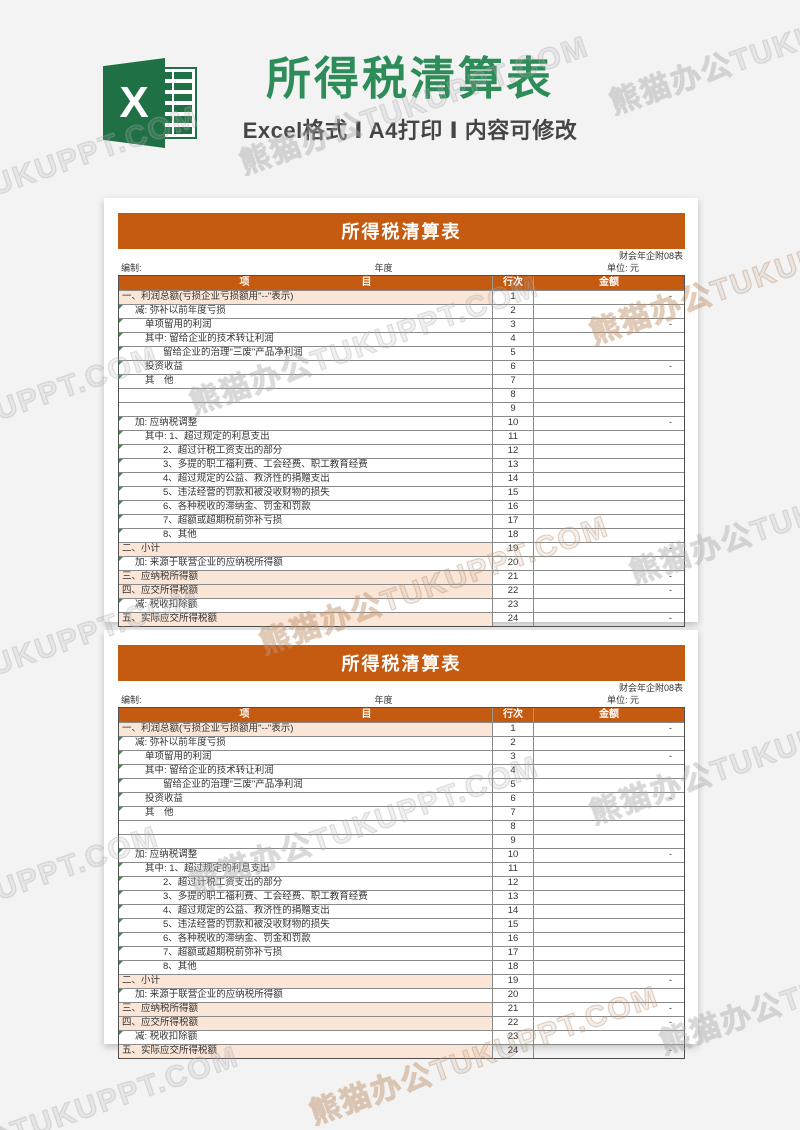 This screenshot has width=800, height=1130. I want to click on table-row: 8、其他 18, so click(401, 535).